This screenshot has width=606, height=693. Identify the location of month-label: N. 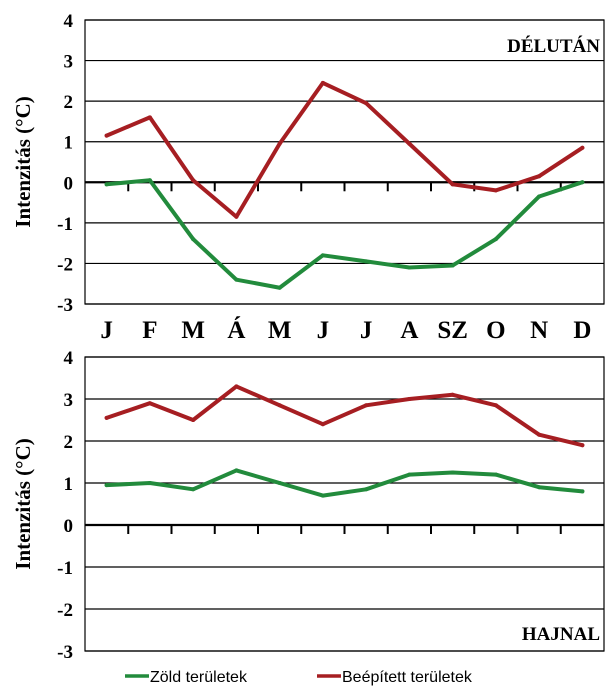
(539, 330).